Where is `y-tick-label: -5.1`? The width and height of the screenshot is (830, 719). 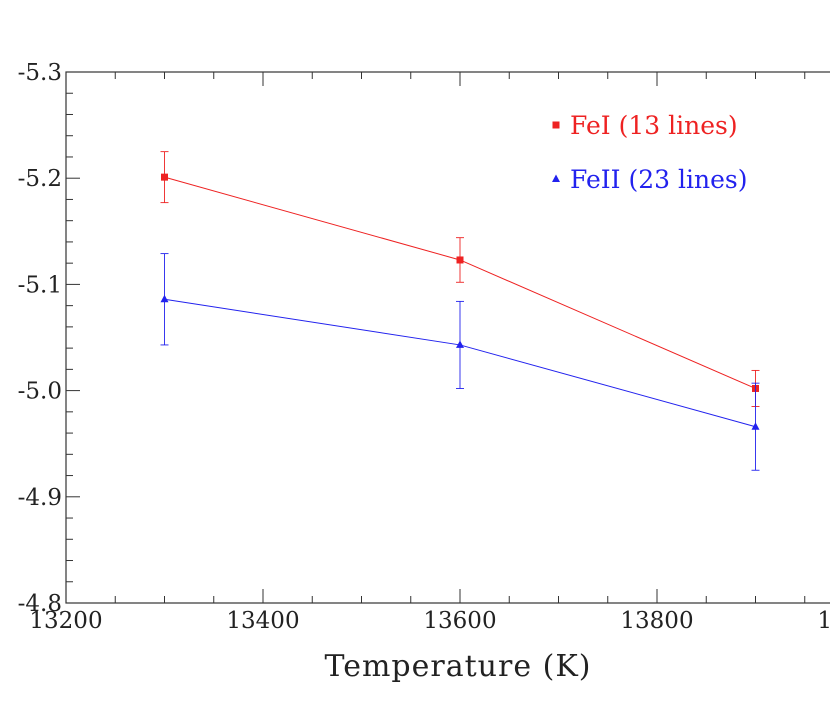 y-tick-label: -5.1 is located at coordinates (40, 285).